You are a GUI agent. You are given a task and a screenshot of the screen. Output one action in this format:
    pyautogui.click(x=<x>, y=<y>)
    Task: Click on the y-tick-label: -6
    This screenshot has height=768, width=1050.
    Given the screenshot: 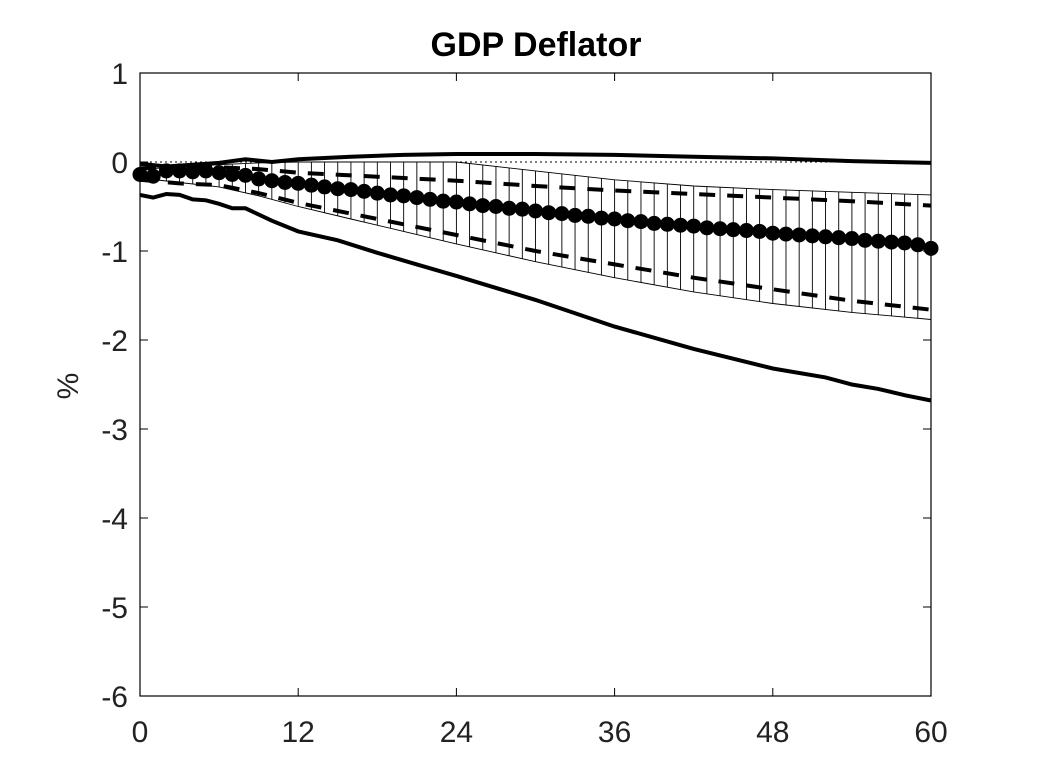 What is the action you would take?
    pyautogui.click(x=114, y=697)
    